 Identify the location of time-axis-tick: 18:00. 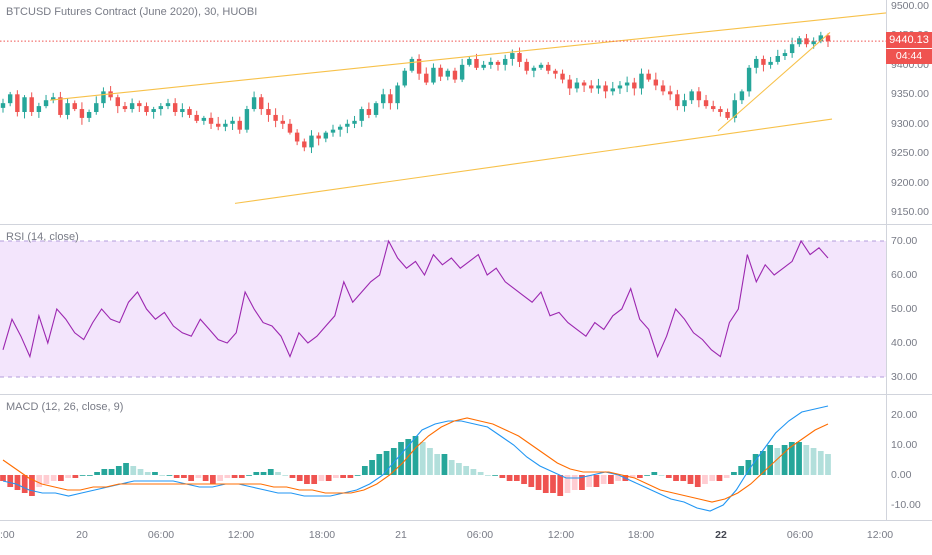
(641, 535).